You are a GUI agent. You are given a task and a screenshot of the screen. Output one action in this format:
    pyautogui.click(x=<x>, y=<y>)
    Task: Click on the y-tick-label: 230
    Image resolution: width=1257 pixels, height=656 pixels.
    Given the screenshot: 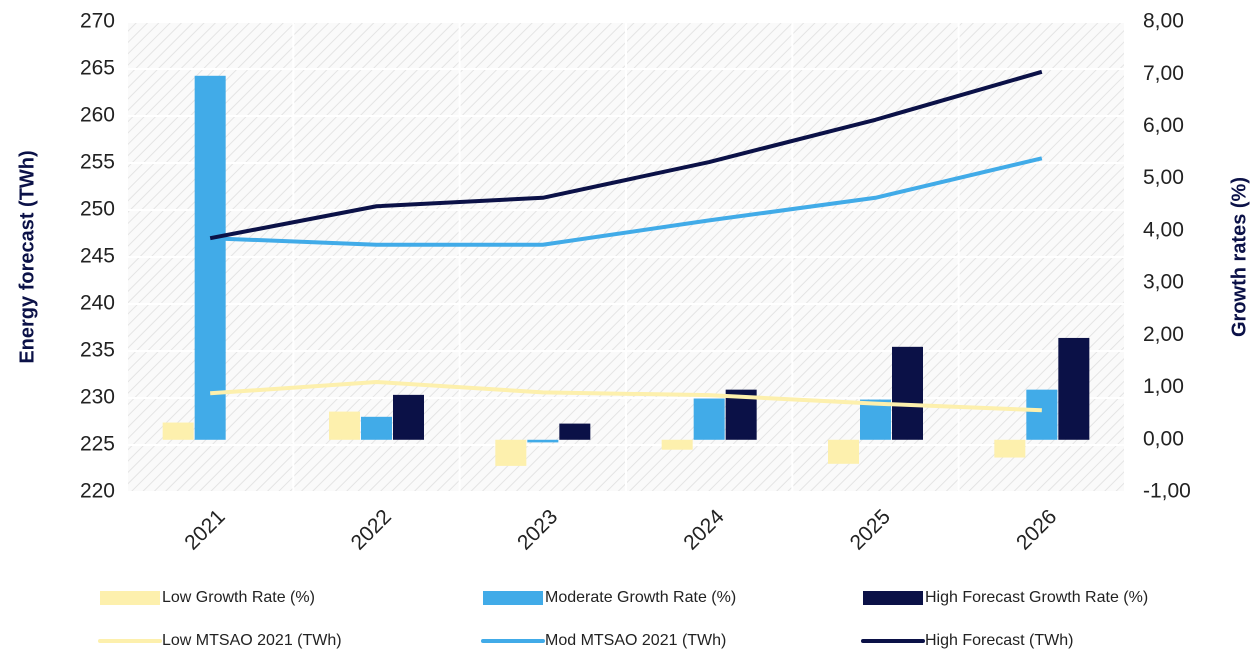 What is the action you would take?
    pyautogui.click(x=97, y=397)
    